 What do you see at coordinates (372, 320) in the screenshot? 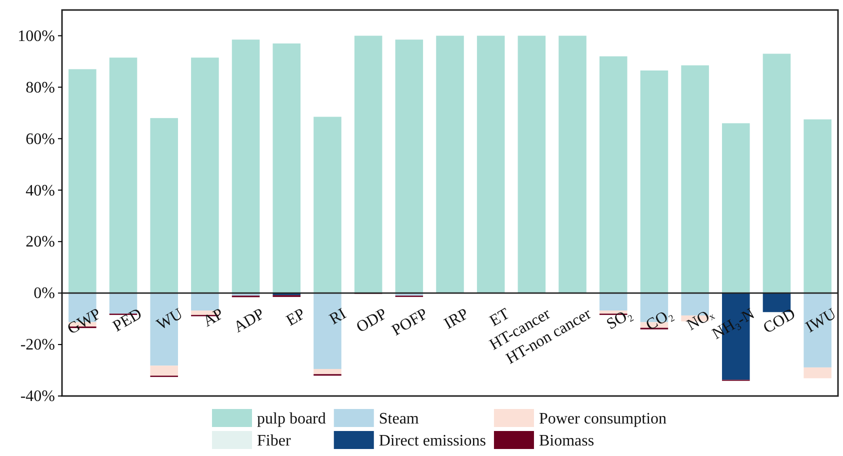
I see `x-tick-label: ODP` at bounding box center [372, 320].